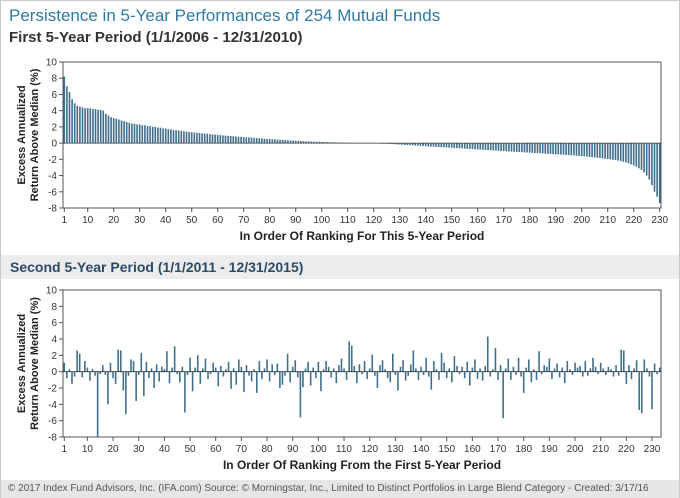  I want to click on footer-bar, so click(340, 489).